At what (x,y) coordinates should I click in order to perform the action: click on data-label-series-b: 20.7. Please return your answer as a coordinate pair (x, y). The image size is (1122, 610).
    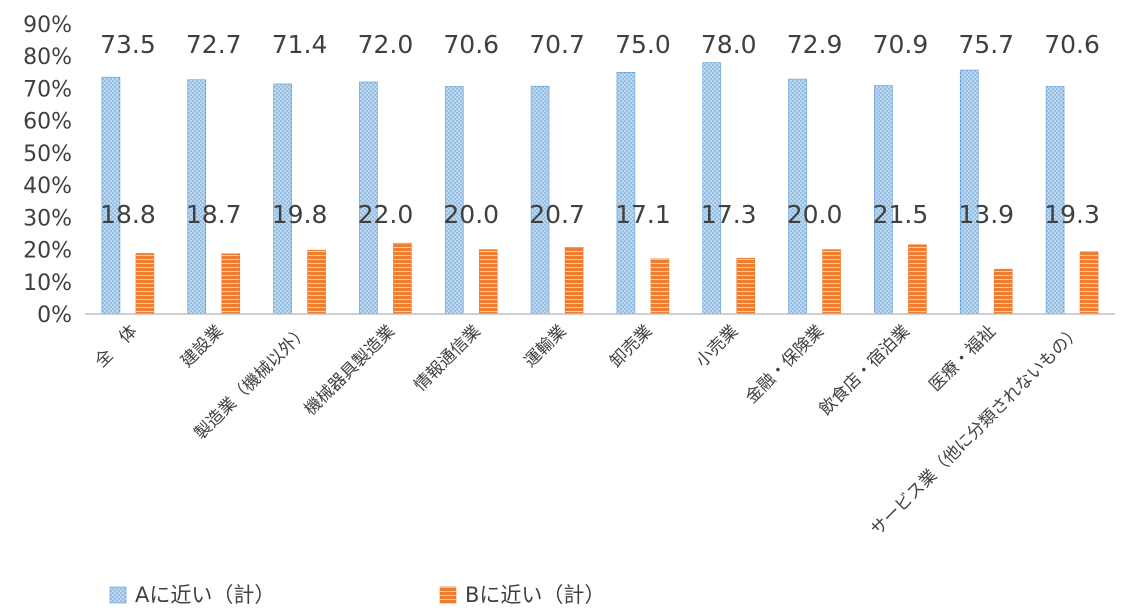
    Looking at the image, I should click on (557, 214).